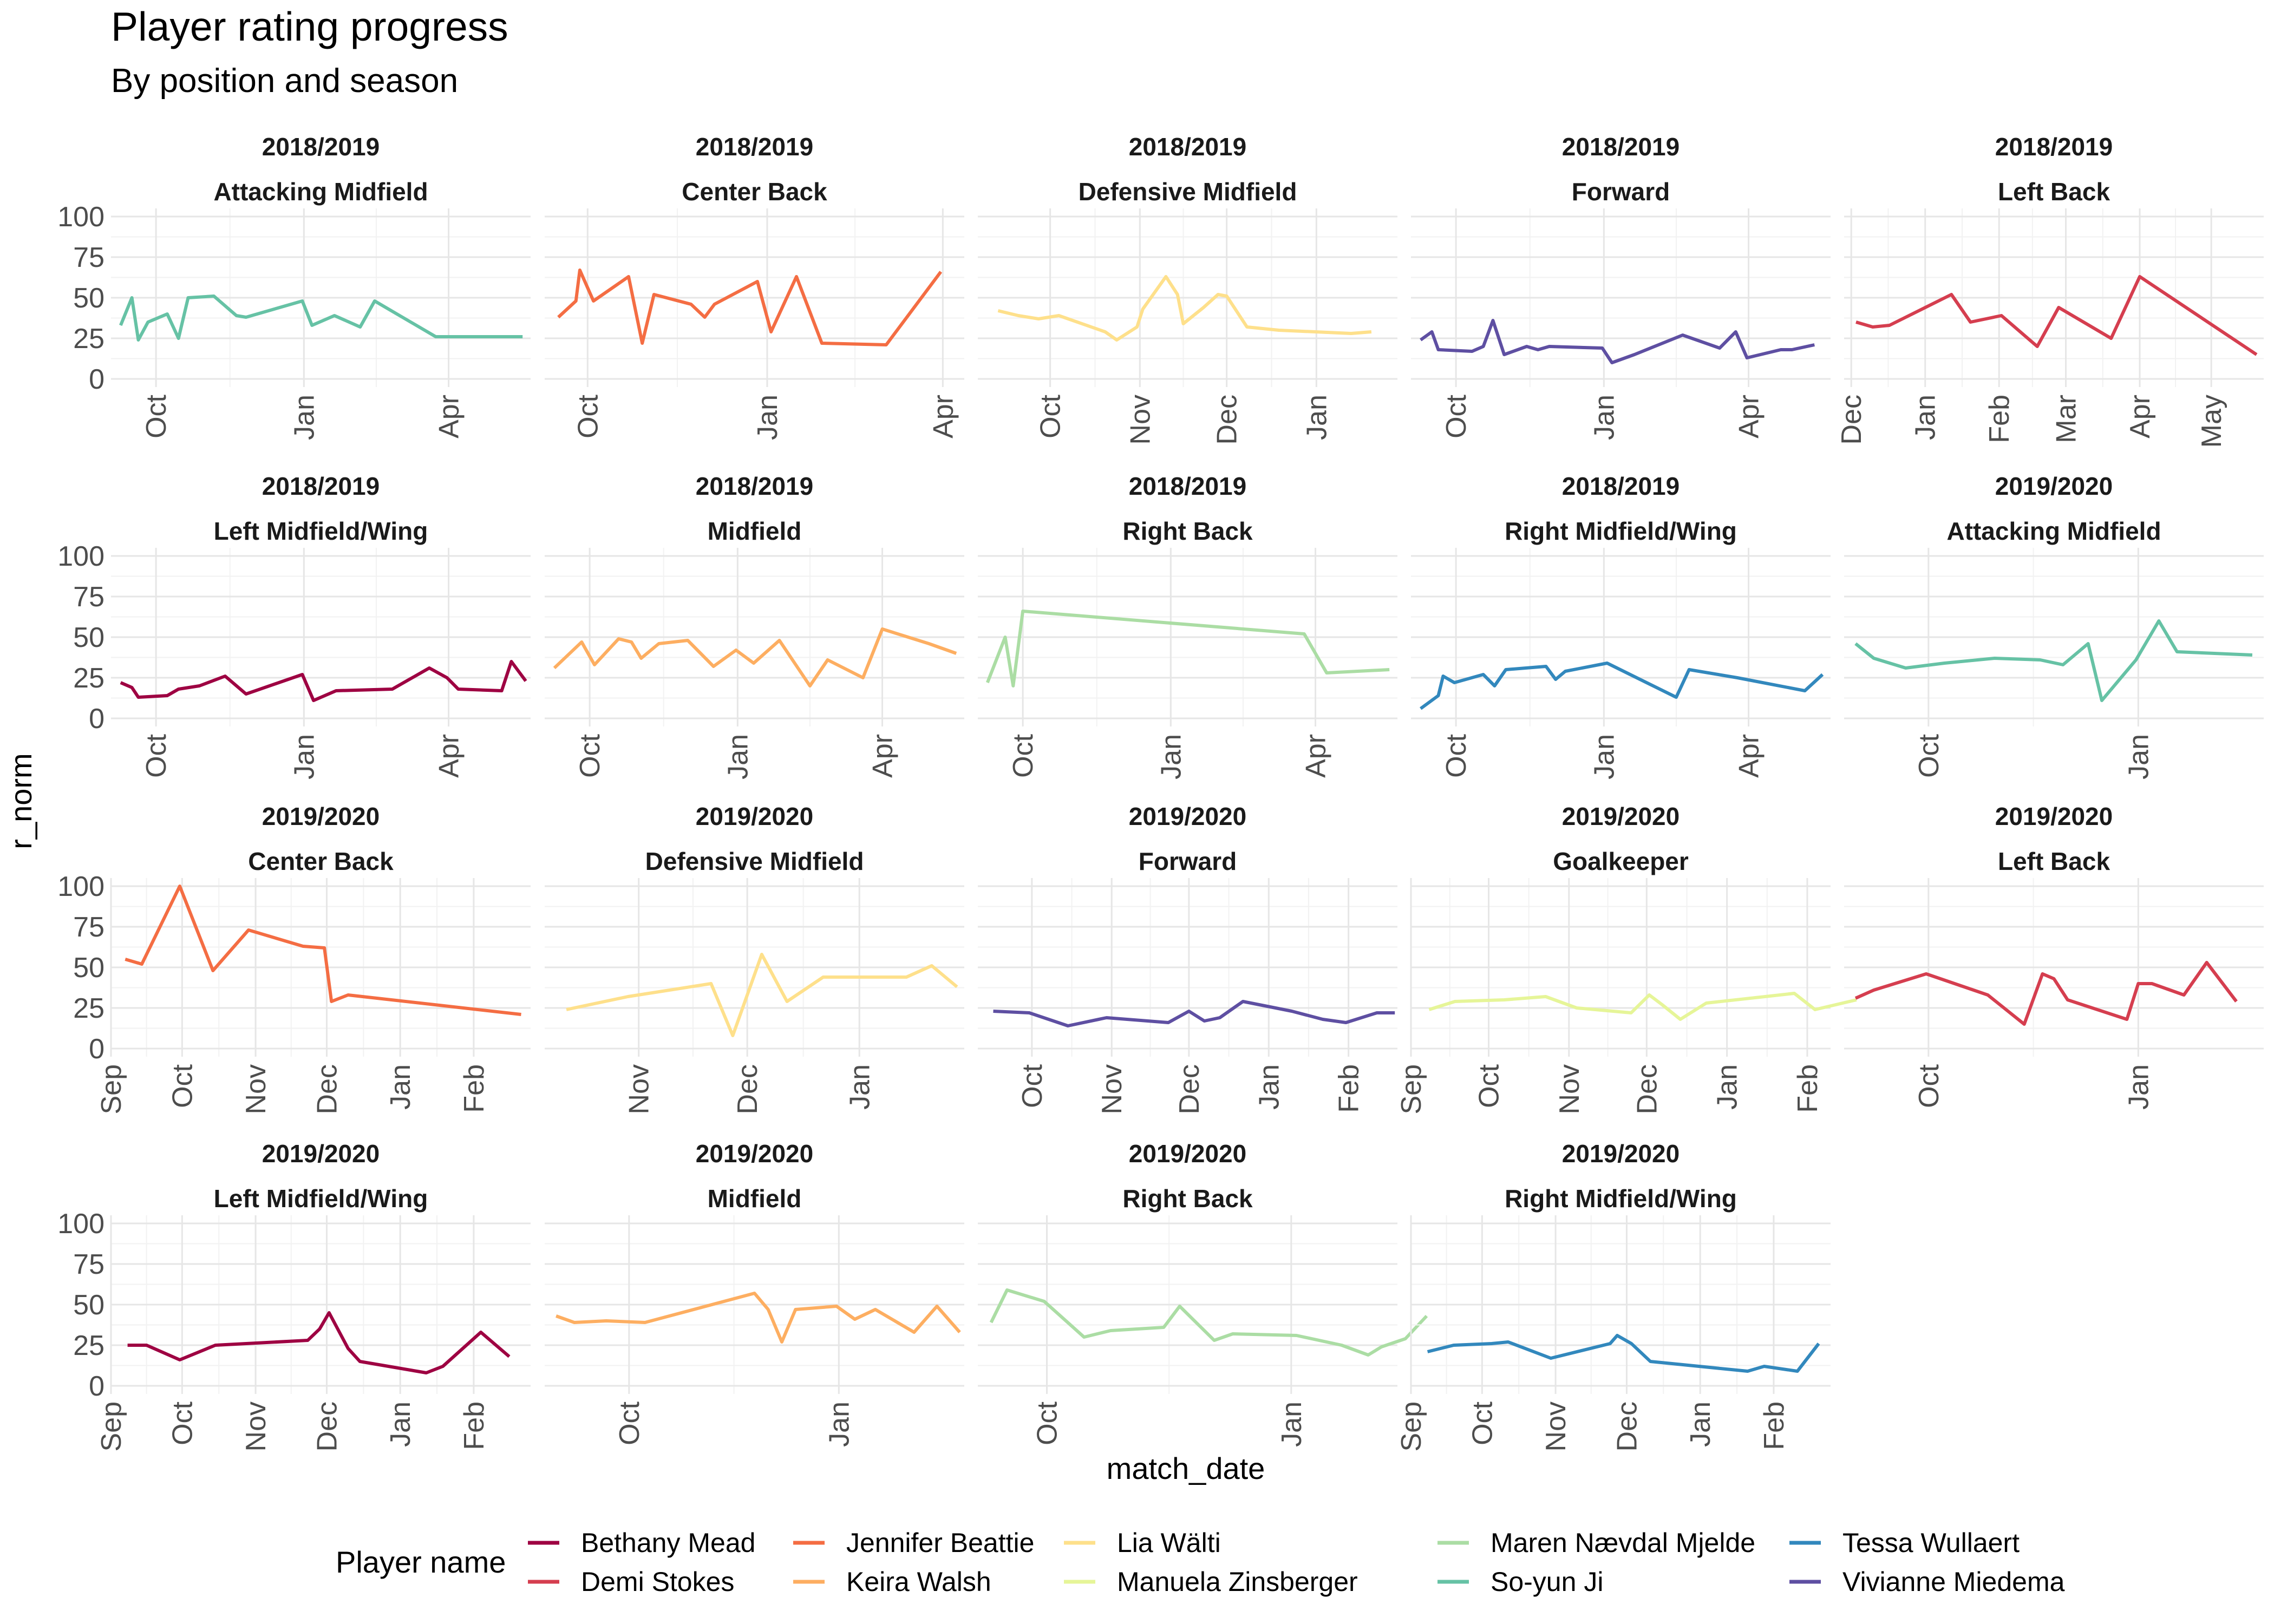 Image resolution: width=2274 pixels, height=1624 pixels. Describe the element at coordinates (21, 801) in the screenshot. I see `y-axis-label: r_norm` at that location.